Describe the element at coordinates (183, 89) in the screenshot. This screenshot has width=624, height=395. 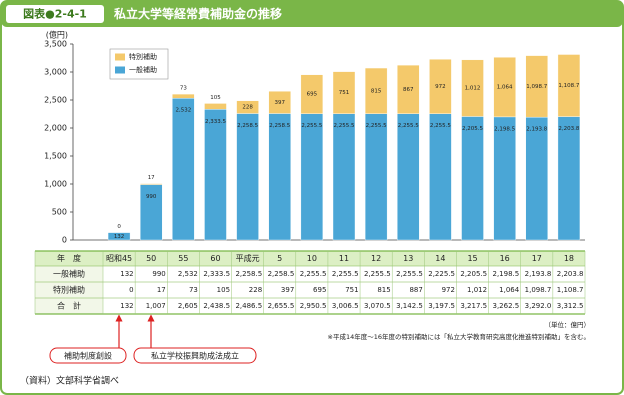
I see `value-label: 73` at that location.